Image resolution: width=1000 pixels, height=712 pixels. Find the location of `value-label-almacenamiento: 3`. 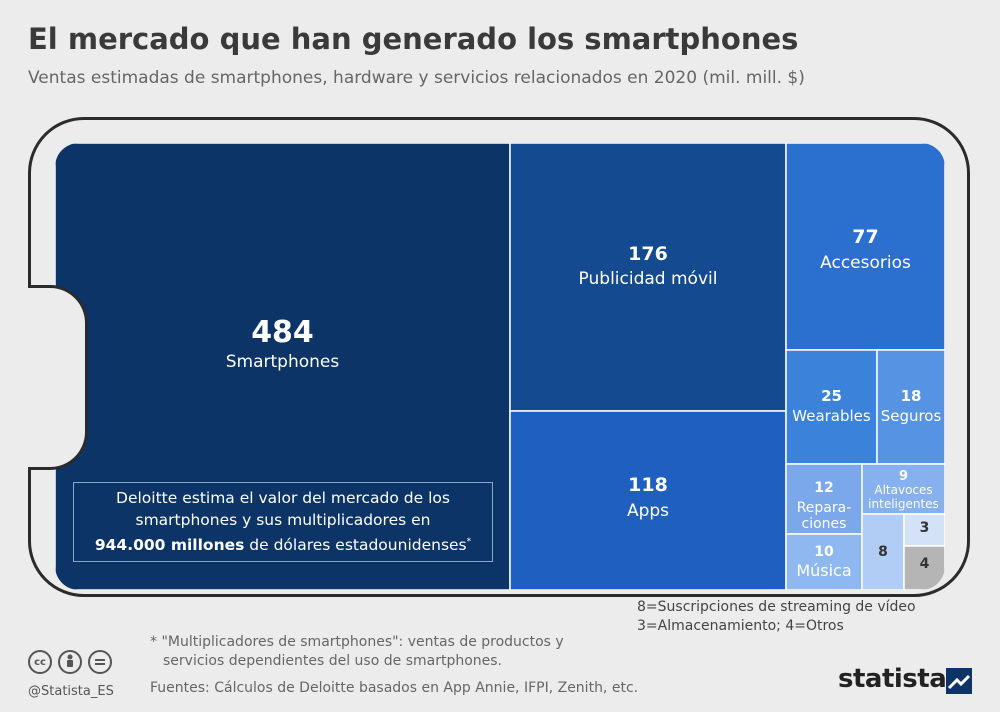

value-label-almacenamiento: 3 is located at coordinates (925, 528).